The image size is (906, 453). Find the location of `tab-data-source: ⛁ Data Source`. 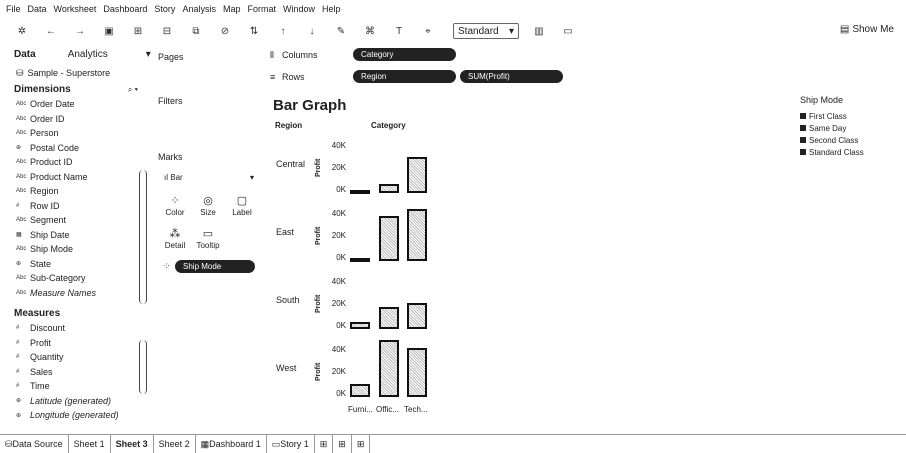

tab-data-source: ⛁ Data Source is located at coordinates (34, 443).